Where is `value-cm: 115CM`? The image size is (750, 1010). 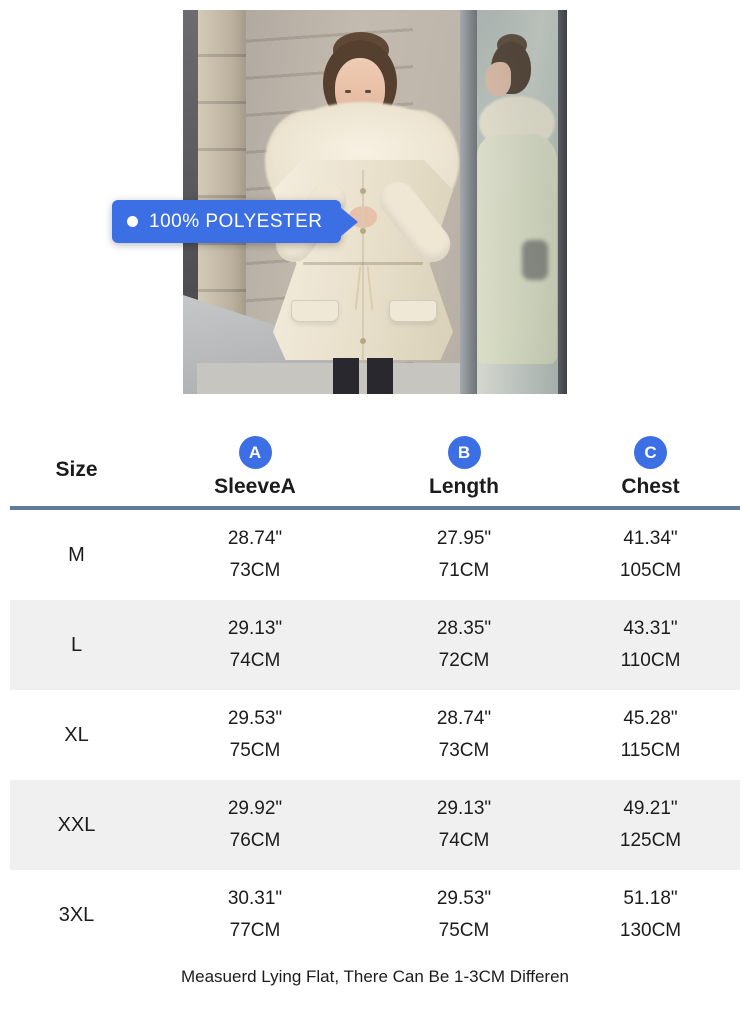 value-cm: 115CM is located at coordinates (650, 750).